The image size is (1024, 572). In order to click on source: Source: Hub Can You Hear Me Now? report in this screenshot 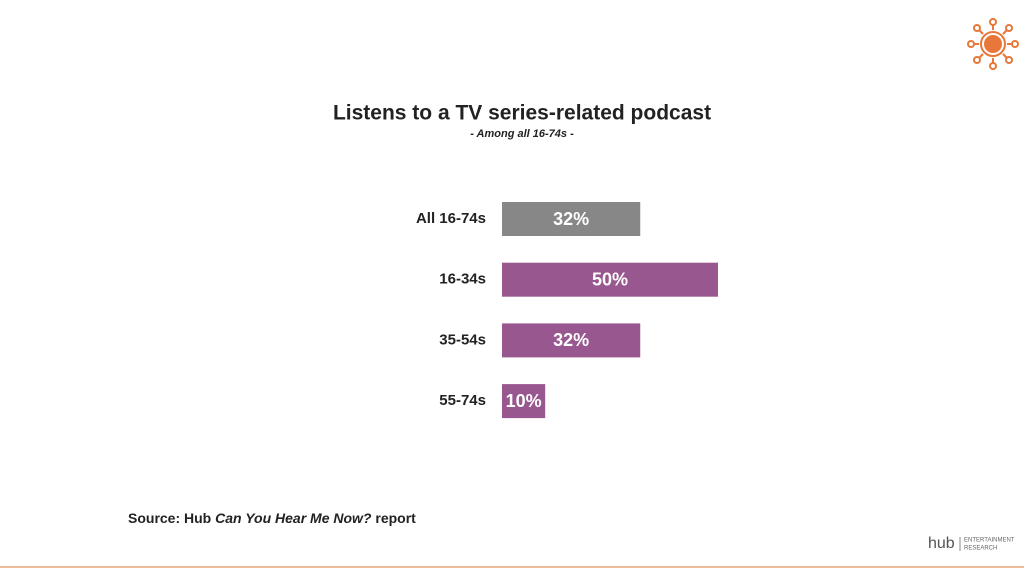, I will do `click(272, 518)`.